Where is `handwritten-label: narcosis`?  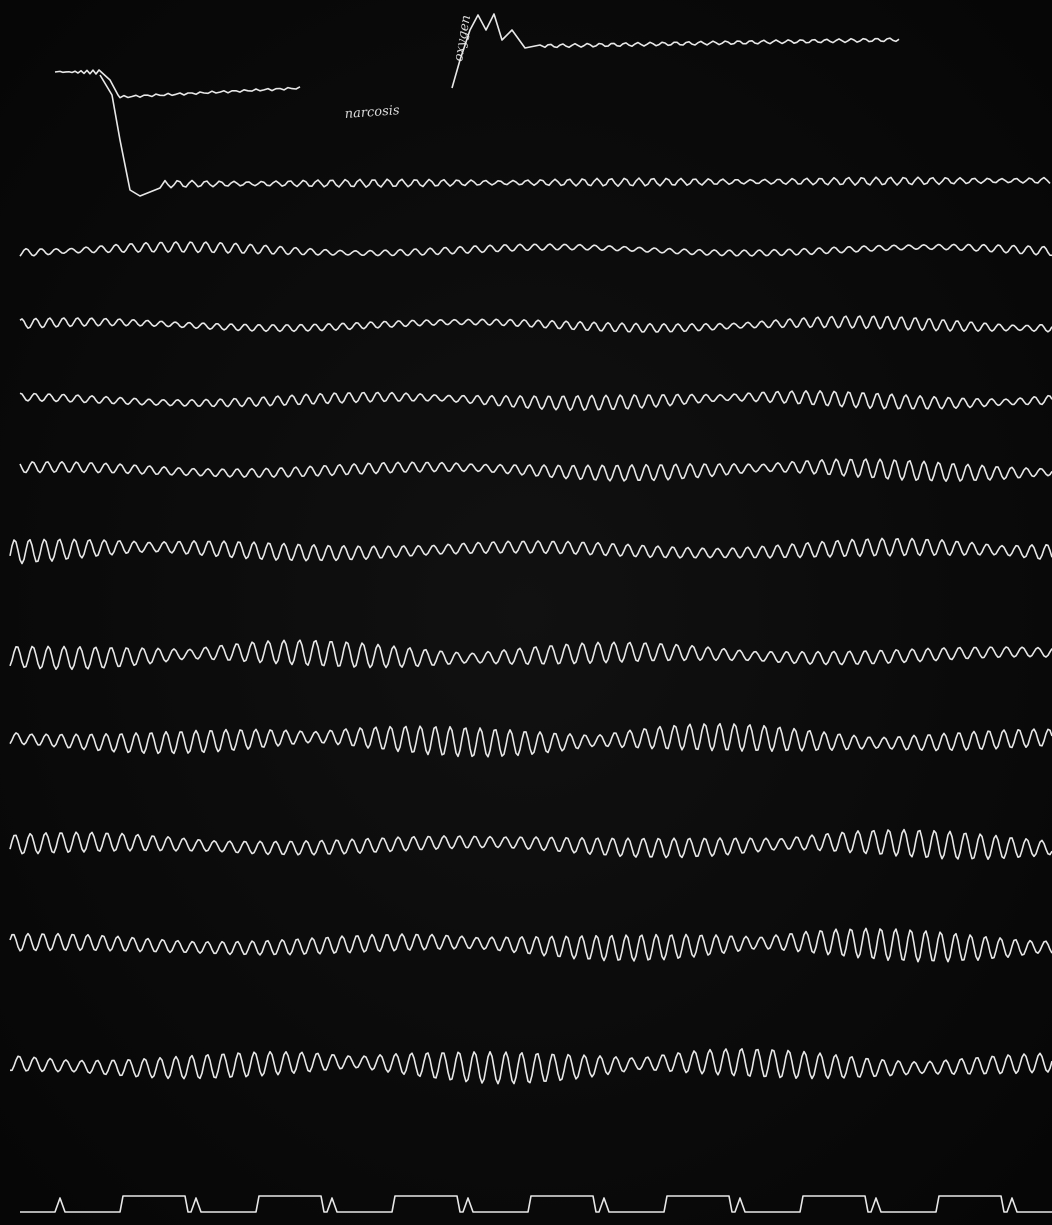 handwritten-label: narcosis is located at coordinates (372, 112).